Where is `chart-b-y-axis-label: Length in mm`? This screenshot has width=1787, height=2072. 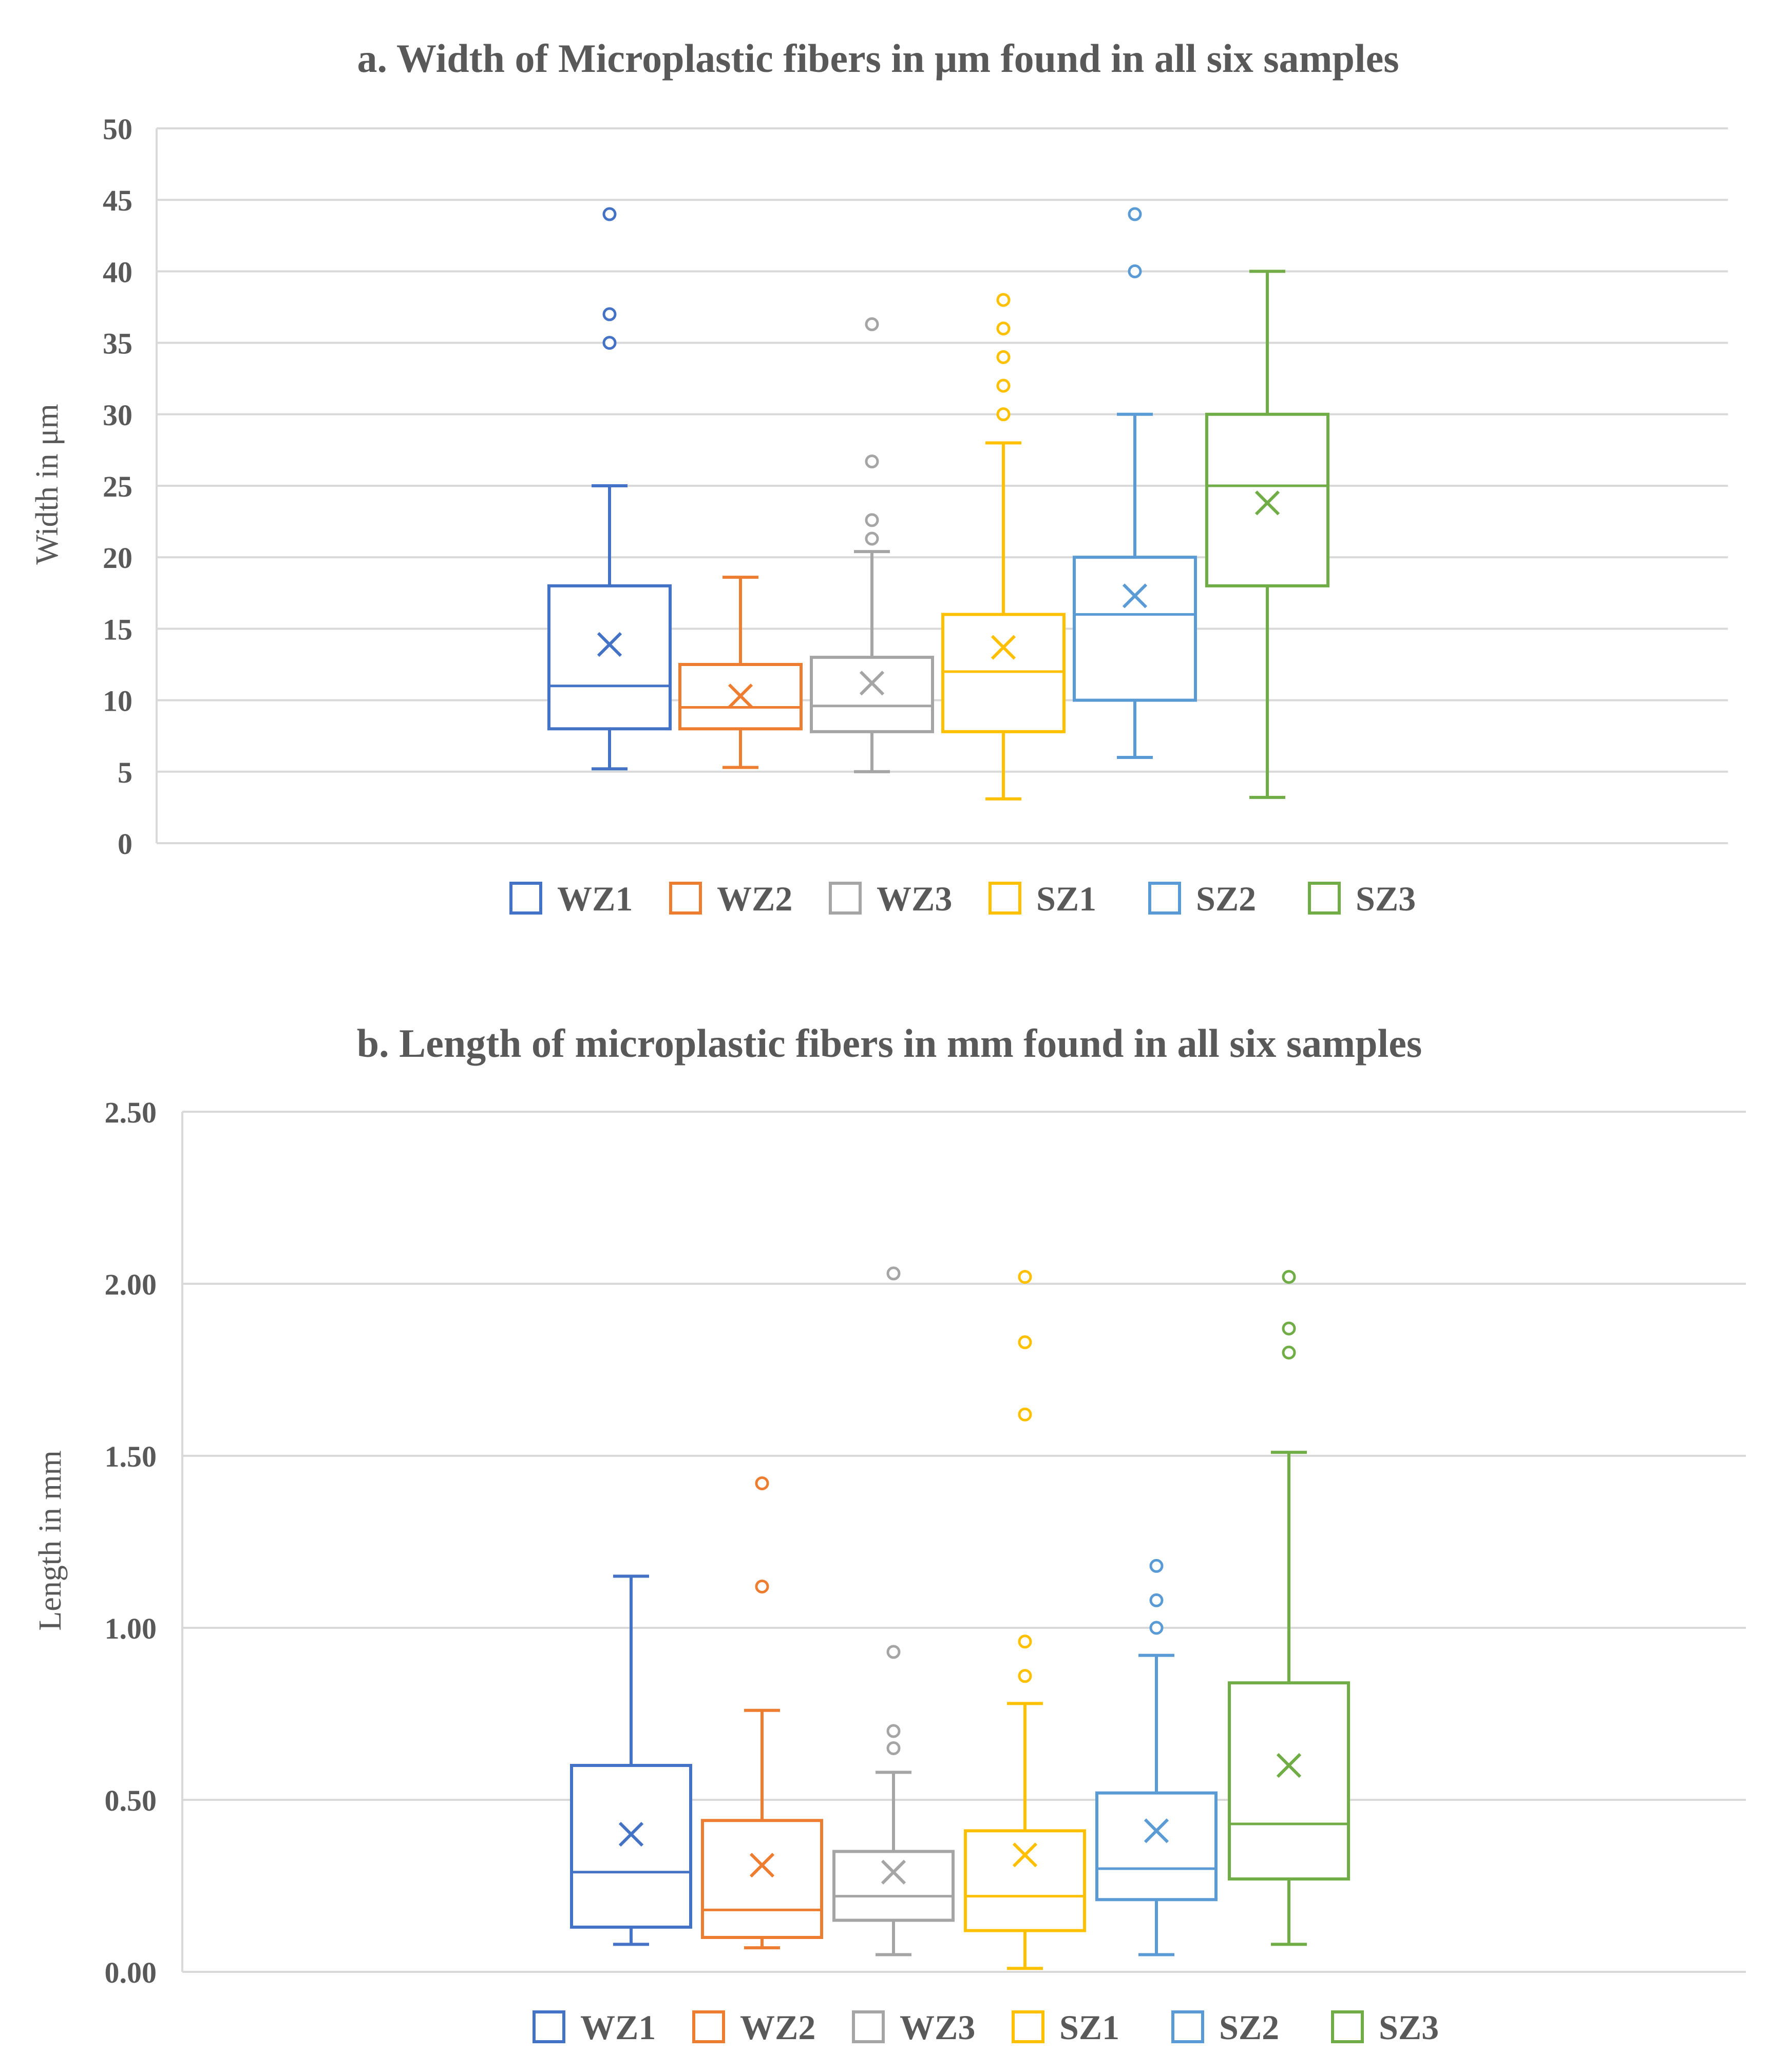 chart-b-y-axis-label: Length in mm is located at coordinates (50, 1540).